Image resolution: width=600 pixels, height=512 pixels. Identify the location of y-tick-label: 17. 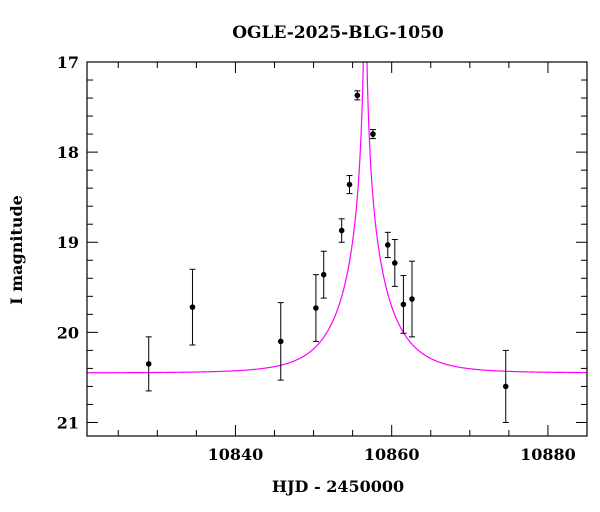
(68, 62).